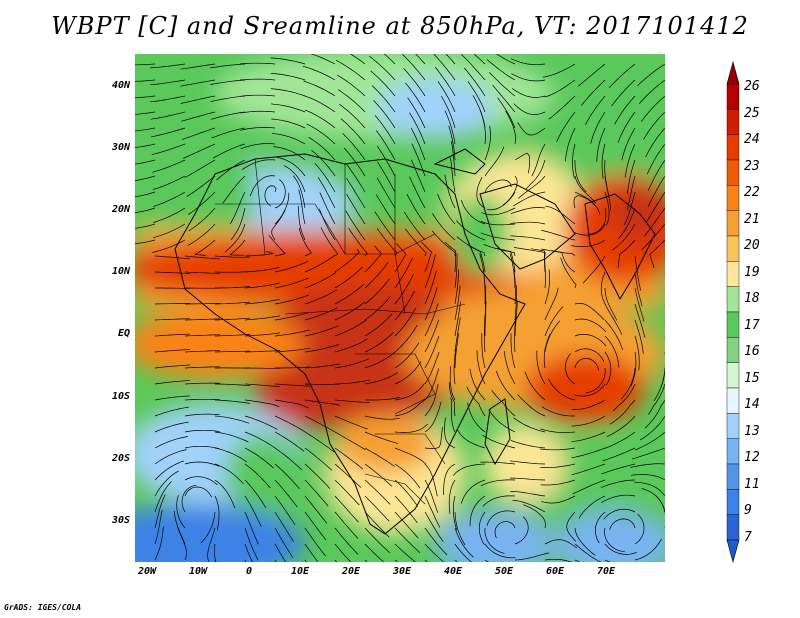  What do you see at coordinates (504, 571) in the screenshot?
I see `lon-label: 50E` at bounding box center [504, 571].